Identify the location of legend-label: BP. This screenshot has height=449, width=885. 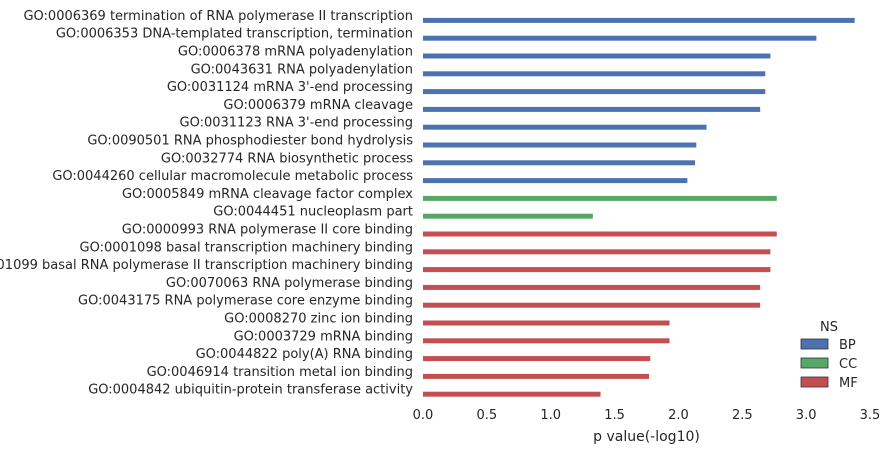
(847, 345).